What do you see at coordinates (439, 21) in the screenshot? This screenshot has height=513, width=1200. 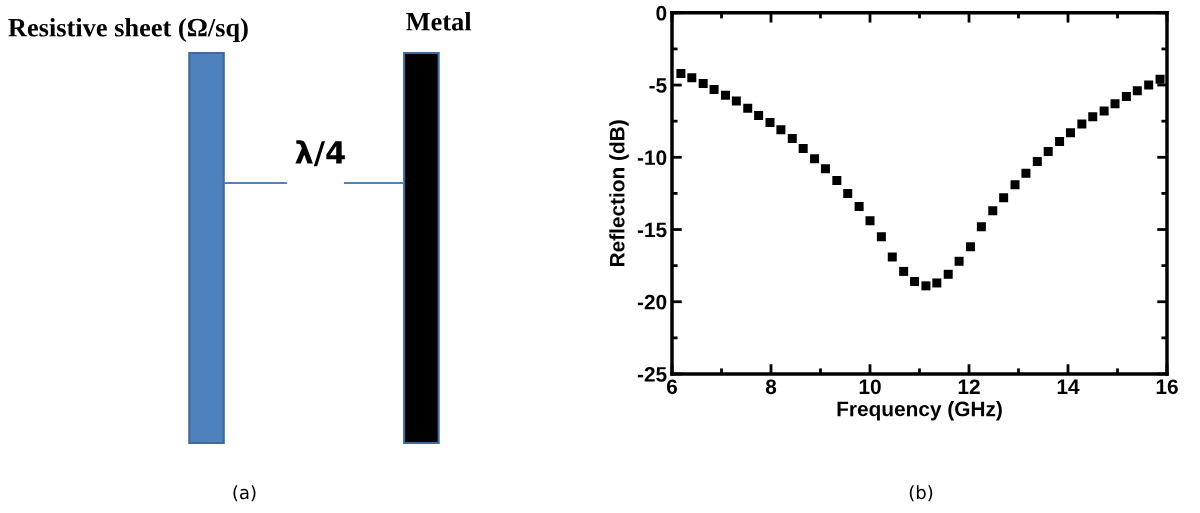 I see `text: Metal` at bounding box center [439, 21].